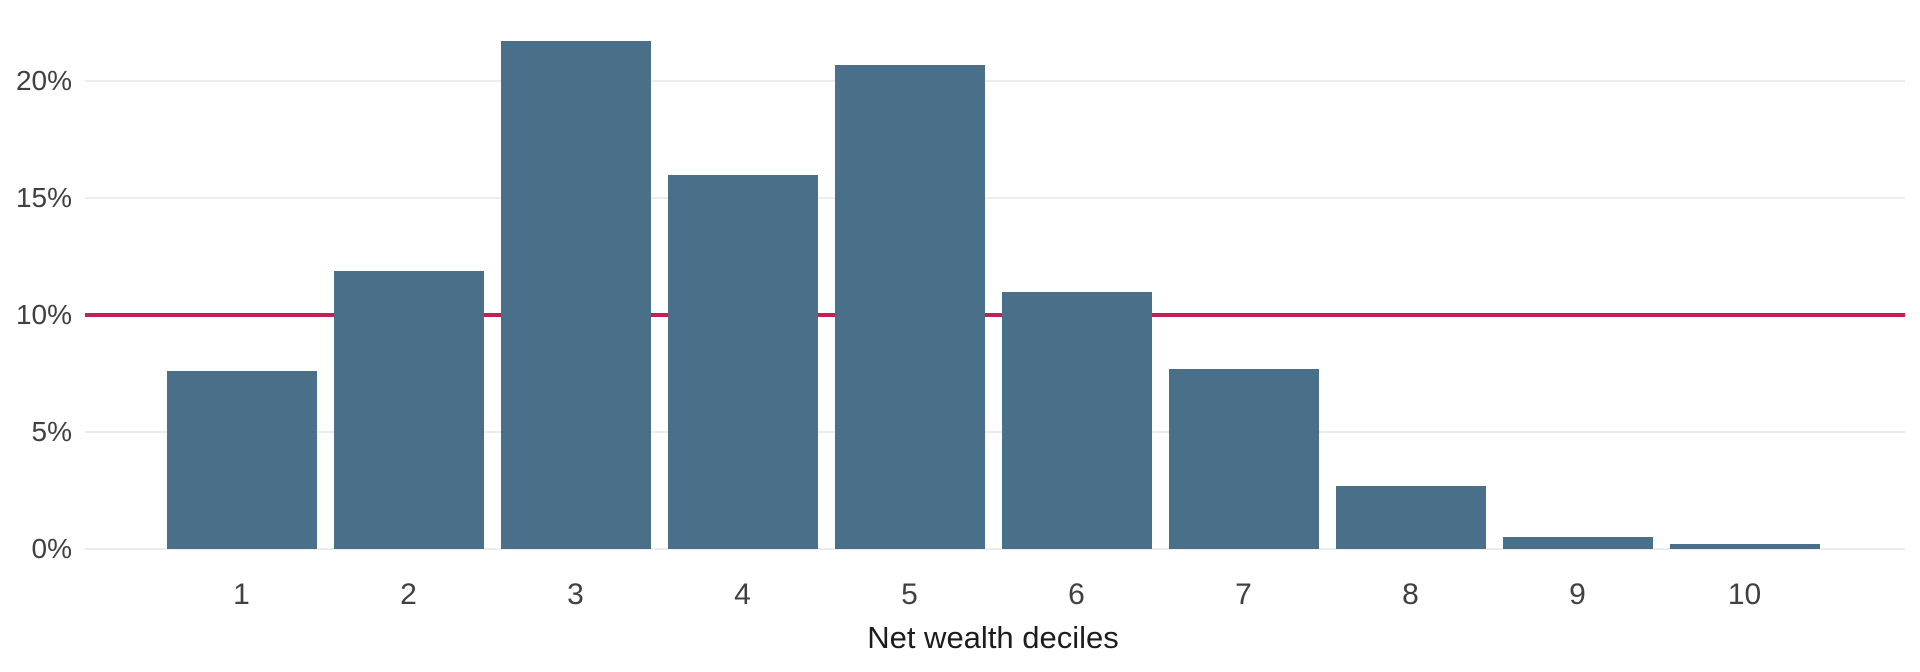 The width and height of the screenshot is (1920, 672). I want to click on y-tick-label: 5%, so click(51, 431).